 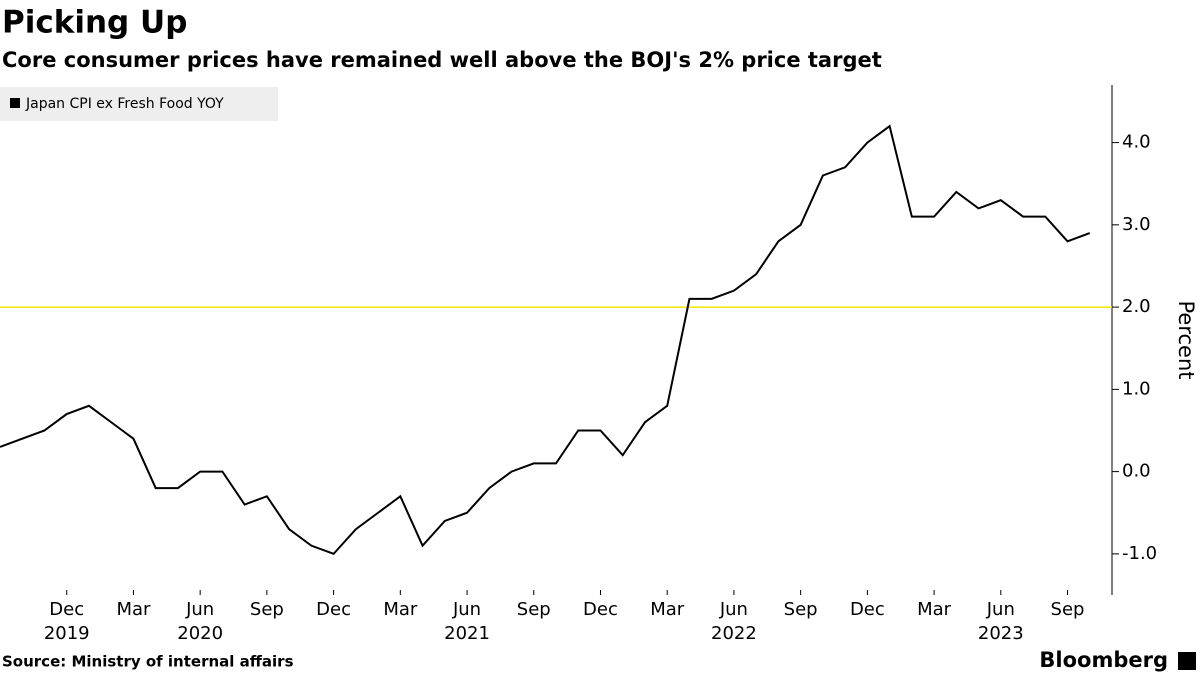 What do you see at coordinates (67, 633) in the screenshot?
I see `x-year-label: 2019` at bounding box center [67, 633].